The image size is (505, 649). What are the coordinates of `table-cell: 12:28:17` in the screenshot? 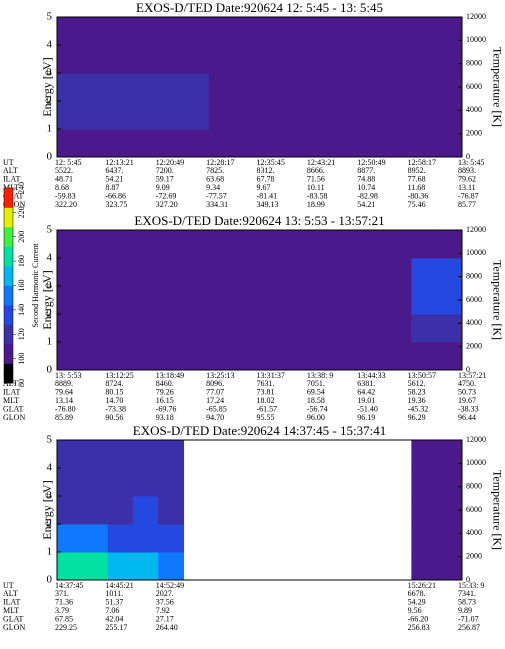 It's located at (220, 162).